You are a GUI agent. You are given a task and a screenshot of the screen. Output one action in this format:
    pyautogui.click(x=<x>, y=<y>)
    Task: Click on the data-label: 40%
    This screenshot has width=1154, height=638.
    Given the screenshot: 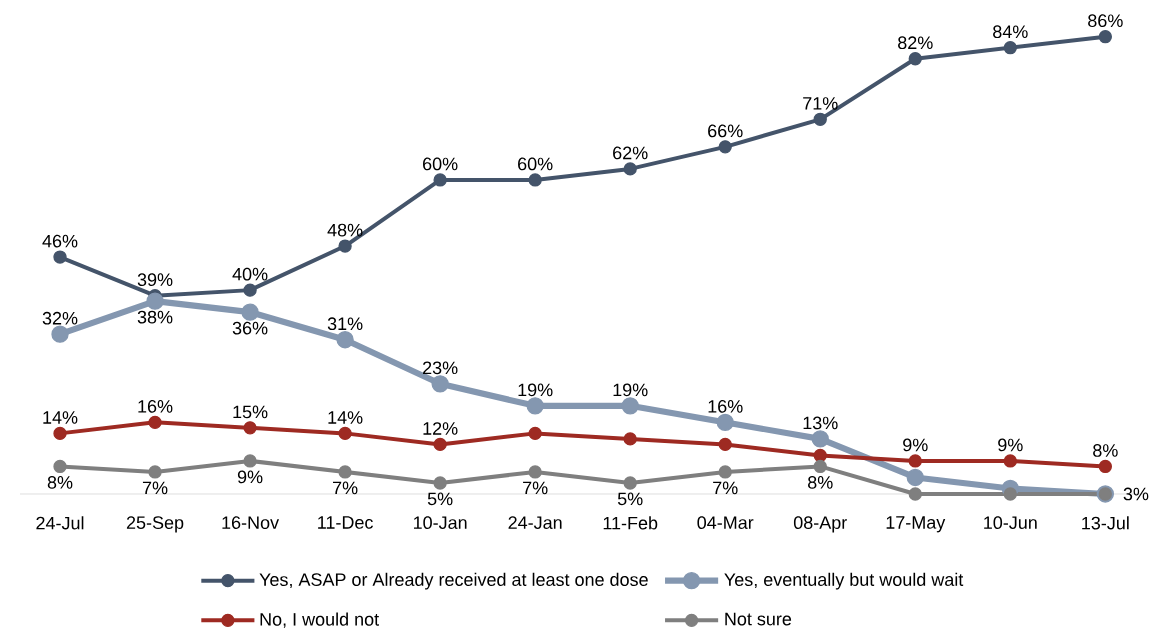 What is the action you would take?
    pyautogui.click(x=250, y=274)
    